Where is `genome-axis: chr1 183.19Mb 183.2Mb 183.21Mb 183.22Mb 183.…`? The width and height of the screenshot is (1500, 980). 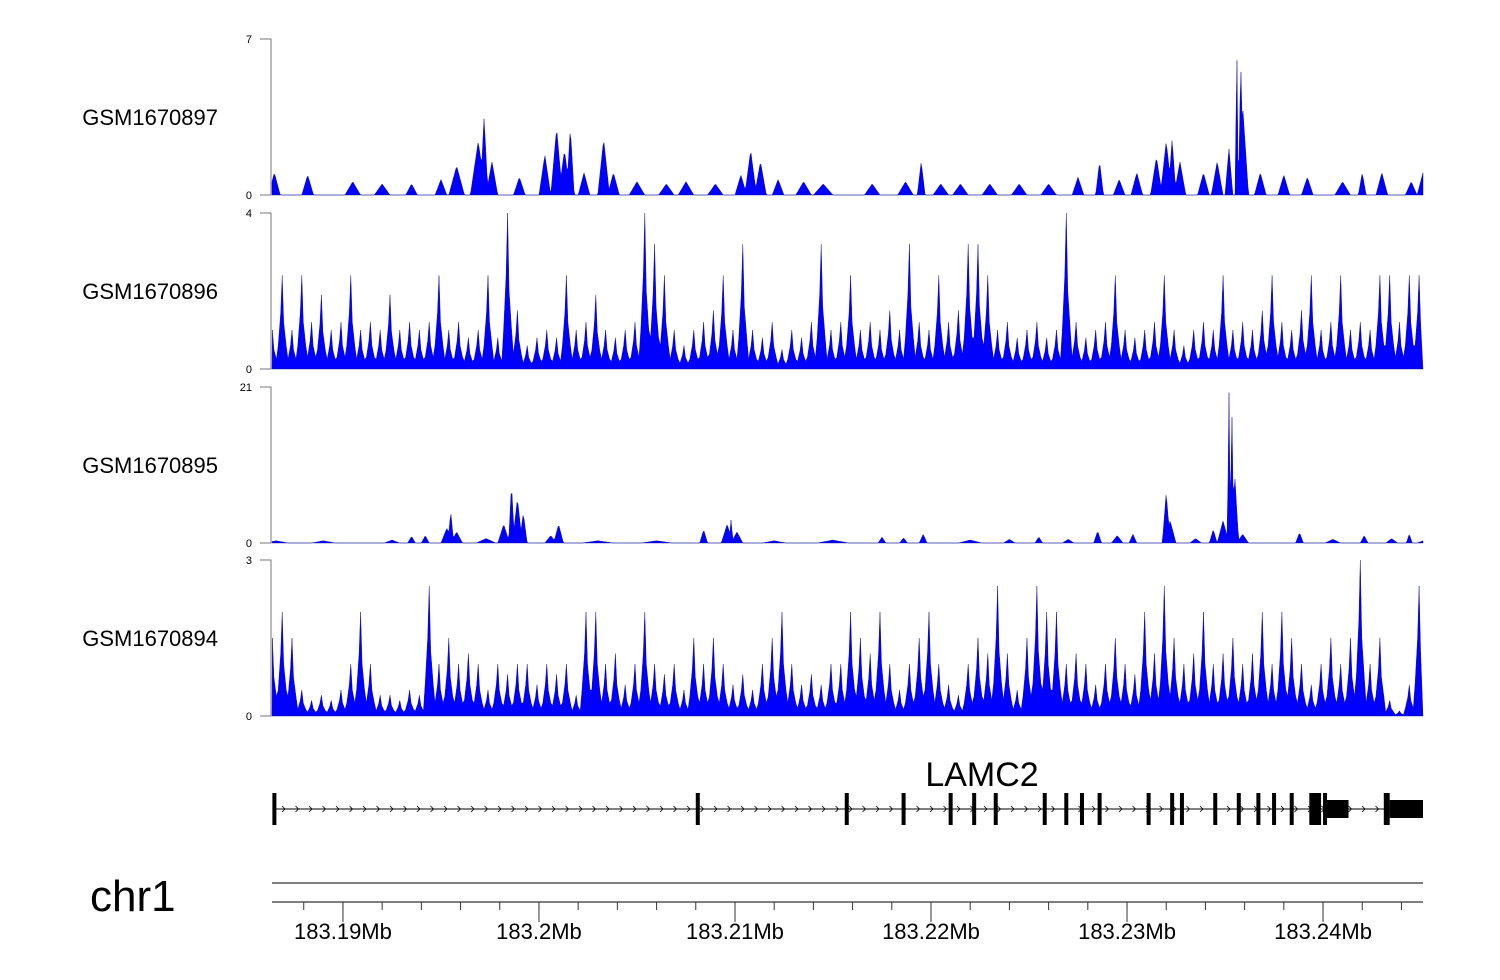 genome-axis: chr1 183.19Mb 183.2Mb 183.21Mb 183.22Mb 183.… is located at coordinates (756, 908).